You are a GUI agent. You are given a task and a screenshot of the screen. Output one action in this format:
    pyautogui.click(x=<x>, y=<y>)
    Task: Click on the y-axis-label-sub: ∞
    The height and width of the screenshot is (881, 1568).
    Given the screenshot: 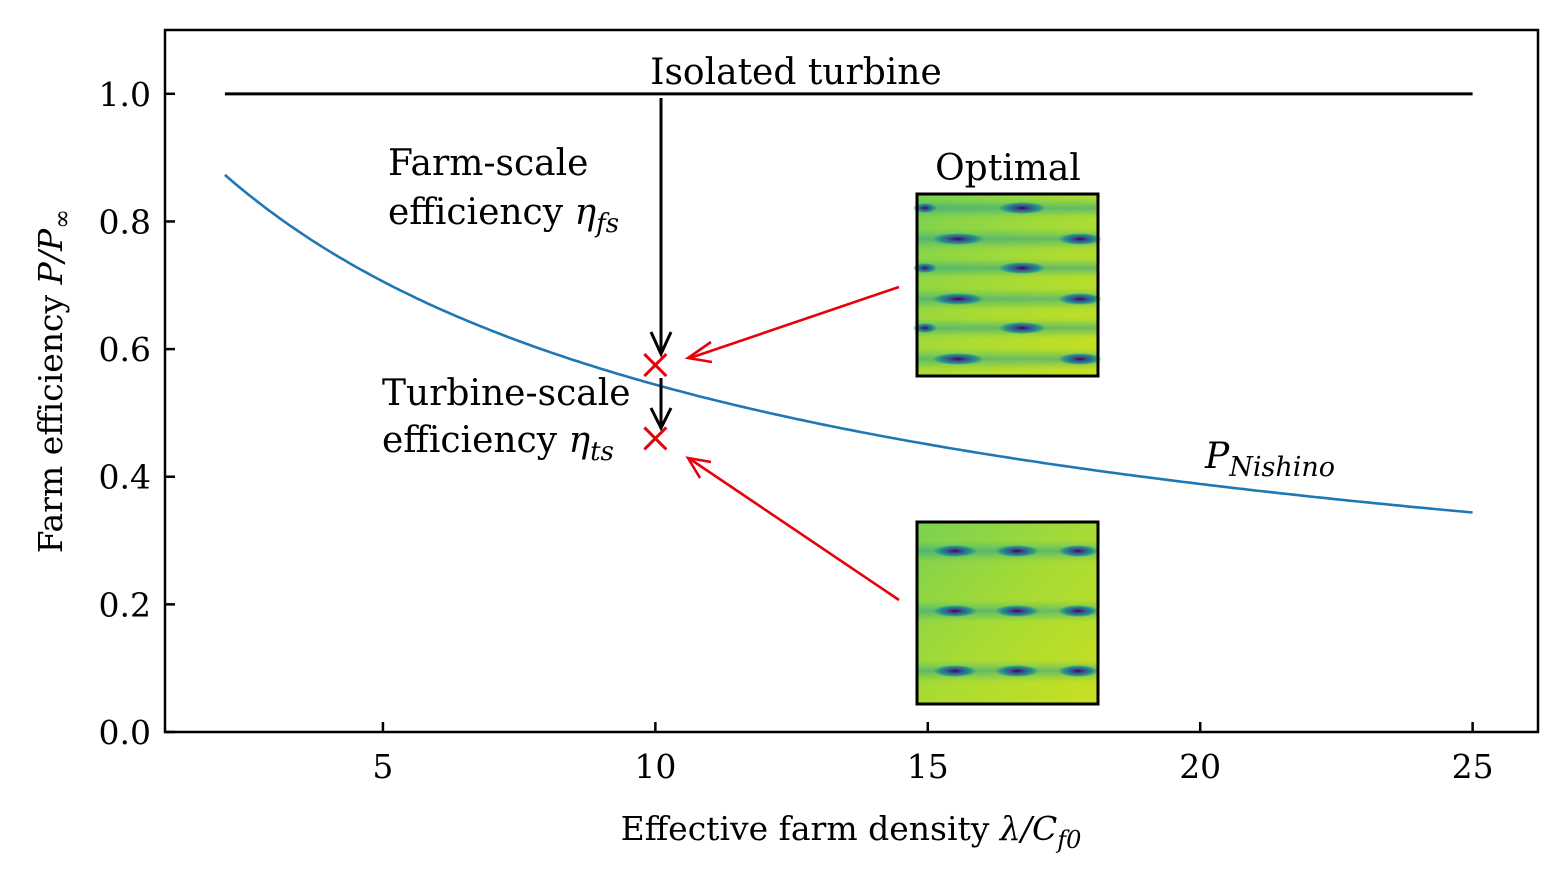 What is the action you would take?
    pyautogui.click(x=62, y=219)
    